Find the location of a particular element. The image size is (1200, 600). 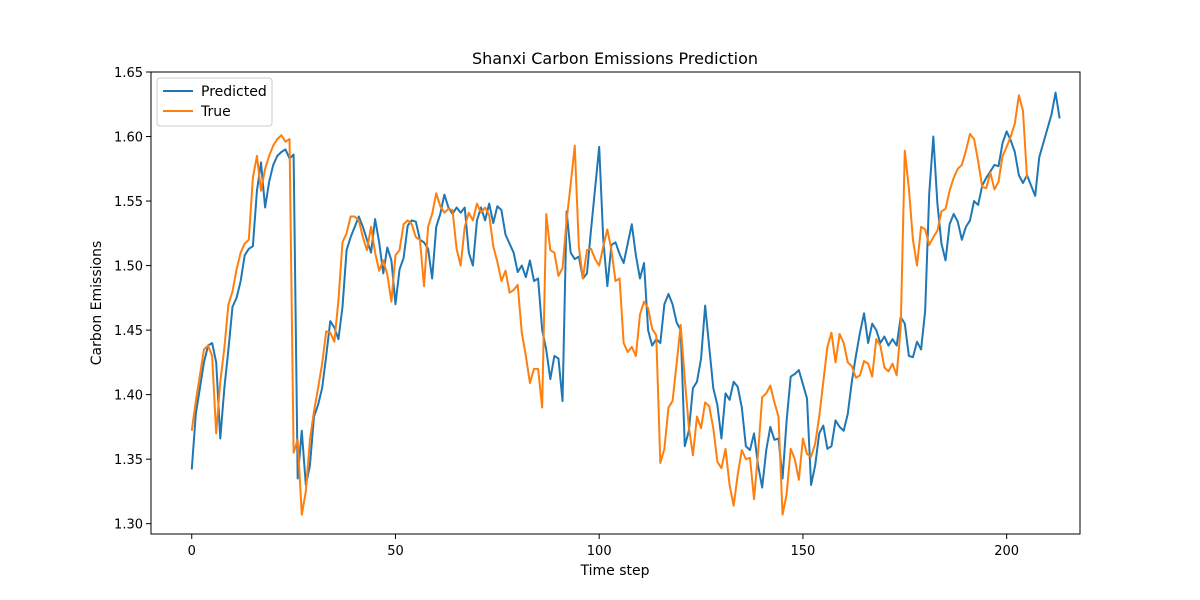

y-axis-ticks: 1.30 1.35 1.40 1.45 1.50 1.55 1.60 1.65 is located at coordinates (132, 299).